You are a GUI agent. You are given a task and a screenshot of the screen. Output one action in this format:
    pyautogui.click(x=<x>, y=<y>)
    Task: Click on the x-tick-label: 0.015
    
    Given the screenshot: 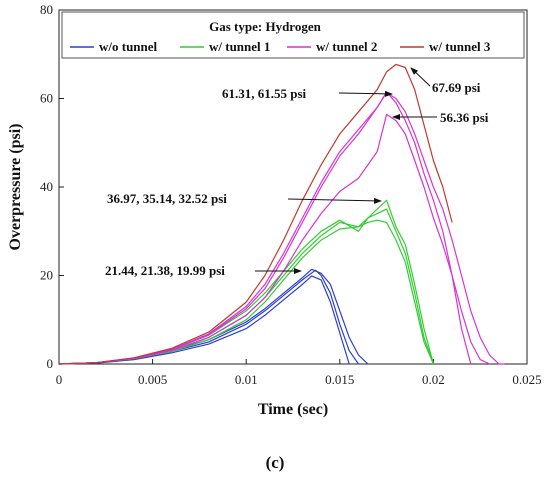 What is the action you would take?
    pyautogui.click(x=339, y=379)
    